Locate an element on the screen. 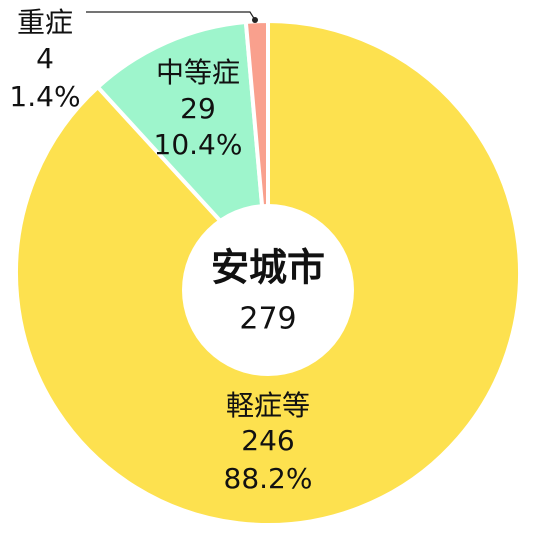 The width and height of the screenshot is (539, 540). slice-label: 重症 is located at coordinates (45, 22).